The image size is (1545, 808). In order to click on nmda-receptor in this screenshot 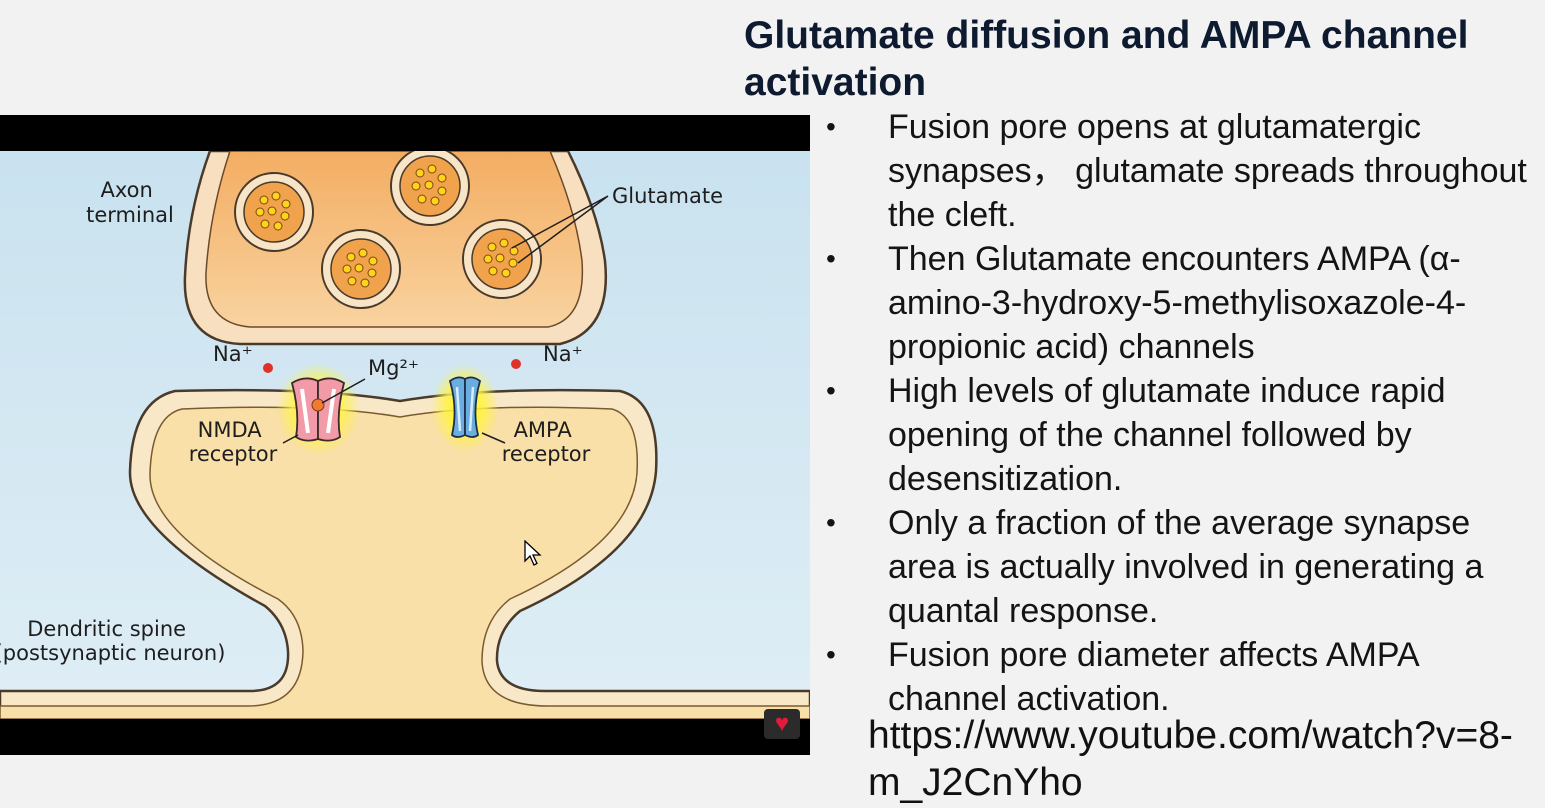, I will do `click(318, 409)`.